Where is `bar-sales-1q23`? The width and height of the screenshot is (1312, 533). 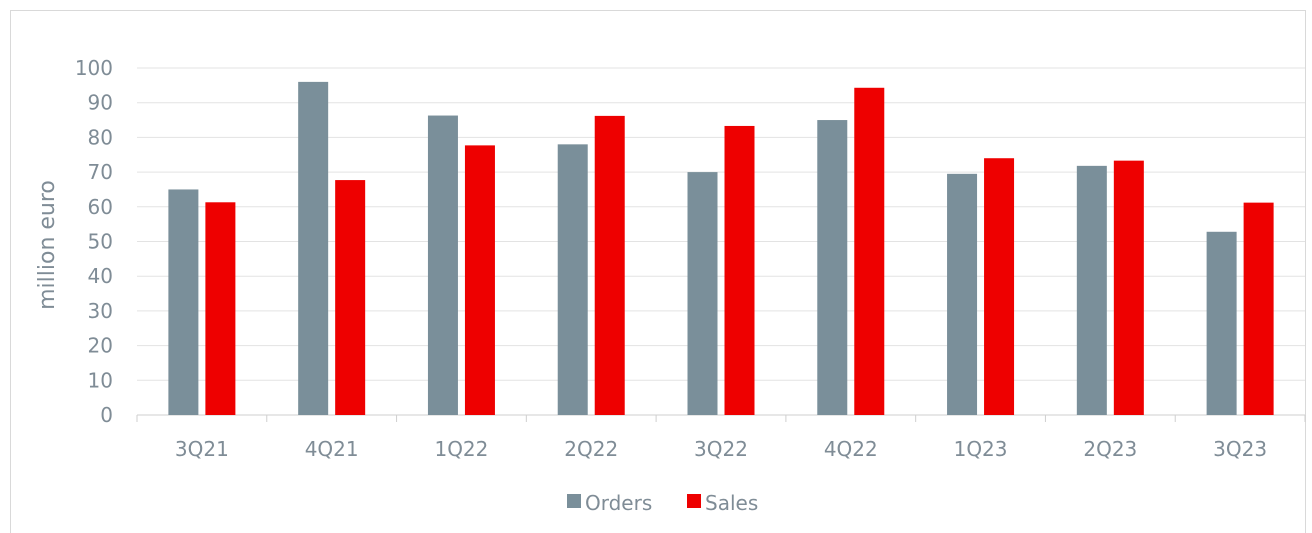 bar-sales-1q23 is located at coordinates (999, 286).